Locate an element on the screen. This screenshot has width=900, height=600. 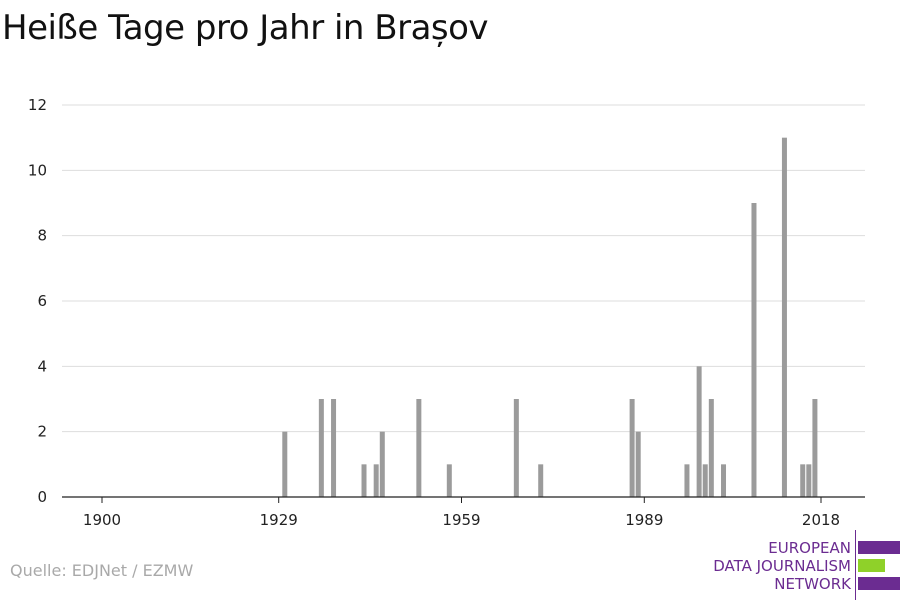
x-tick-label: 1900 is located at coordinates (102, 520).